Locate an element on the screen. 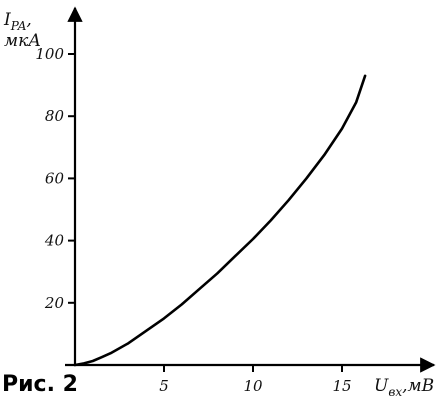  x-tick-label: 15 is located at coordinates (341, 386).